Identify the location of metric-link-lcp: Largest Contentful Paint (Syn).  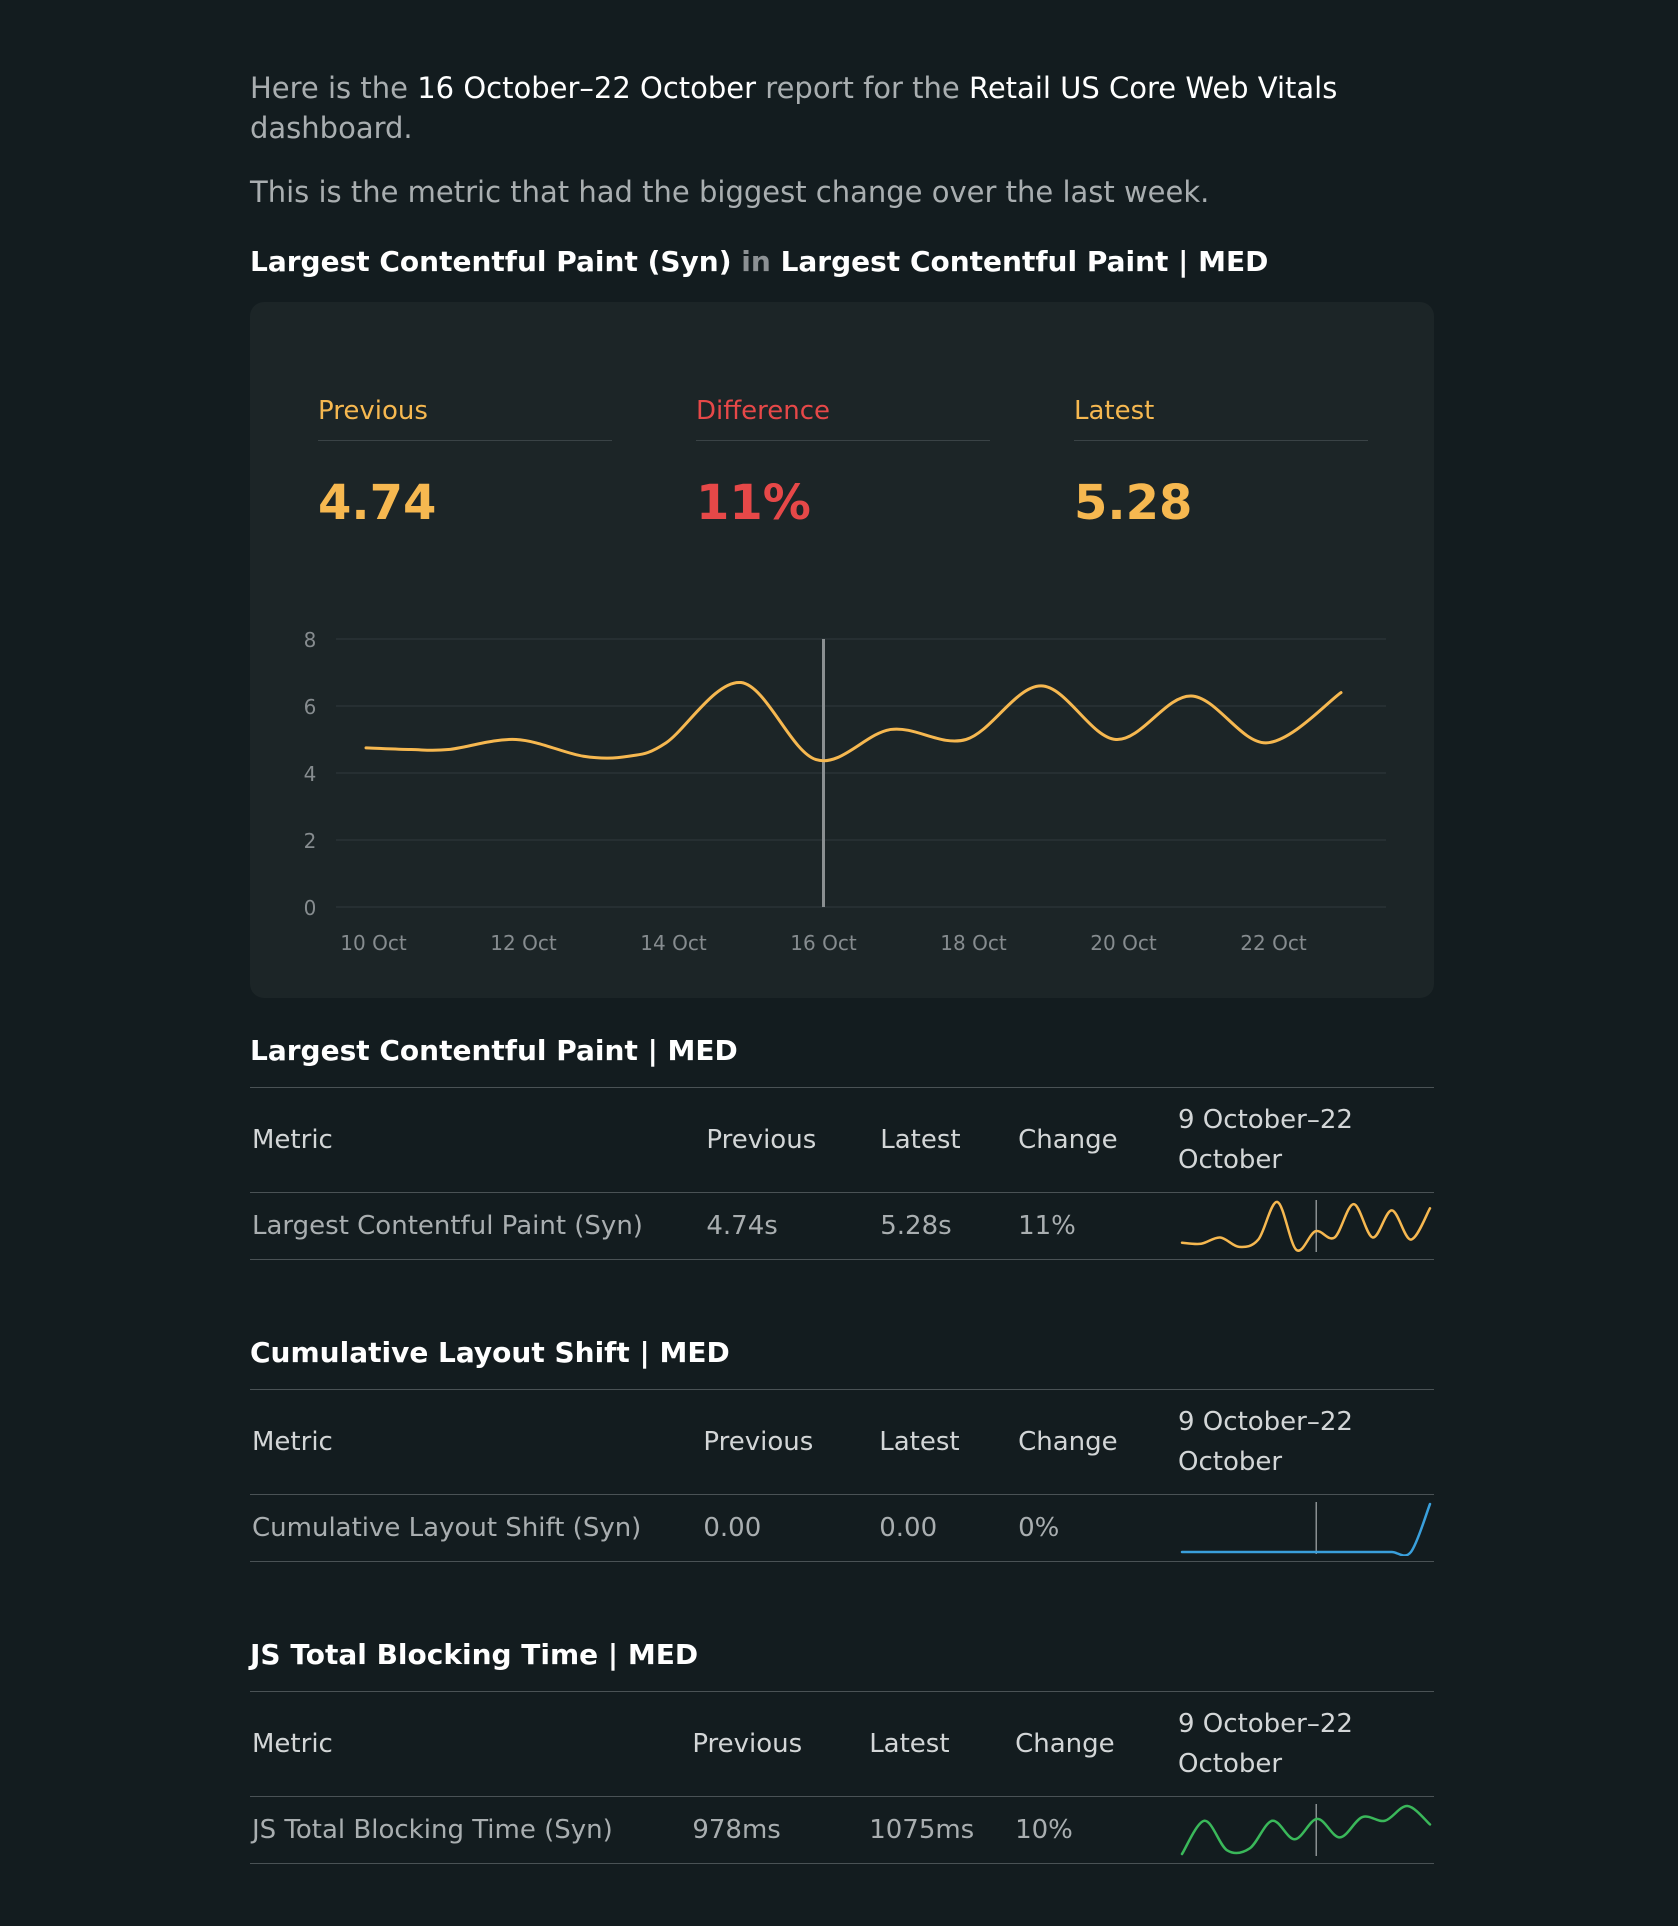
(478, 1226).